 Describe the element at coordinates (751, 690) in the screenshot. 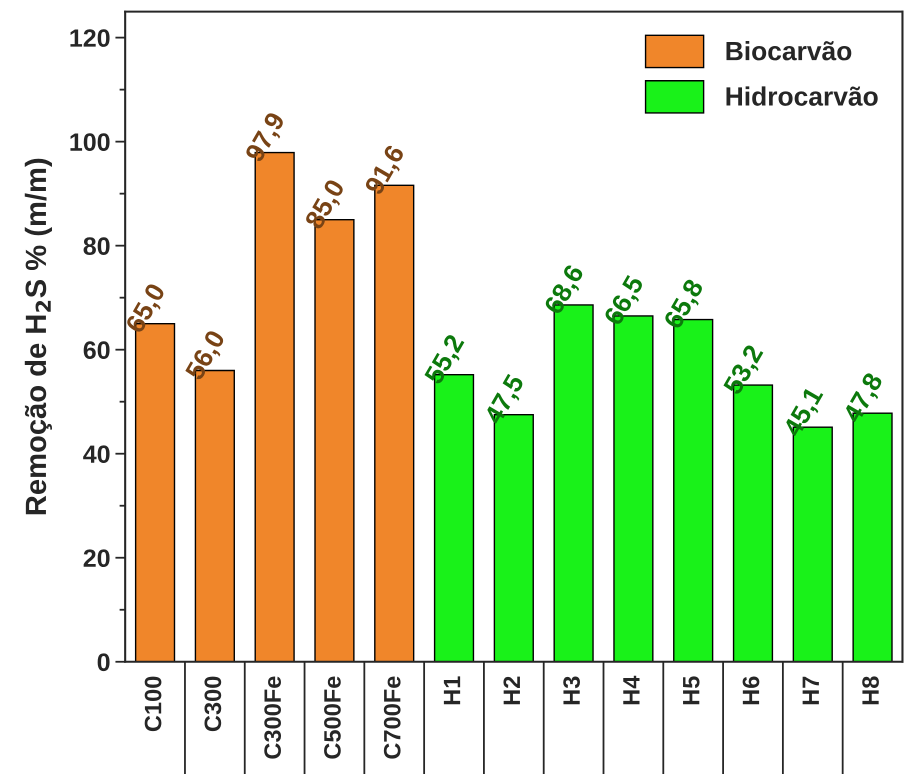

I see `x-tick-label: H6` at that location.